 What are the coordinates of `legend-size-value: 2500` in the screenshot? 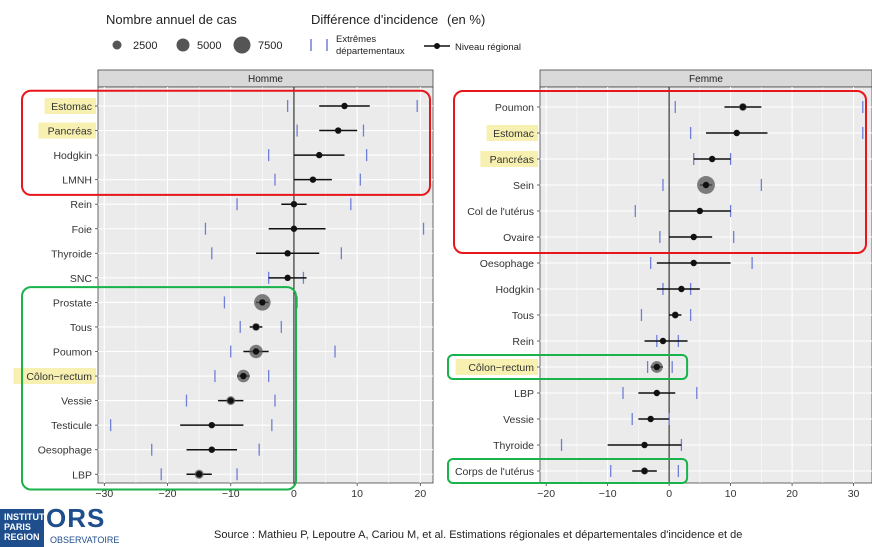 It's located at (145, 46).